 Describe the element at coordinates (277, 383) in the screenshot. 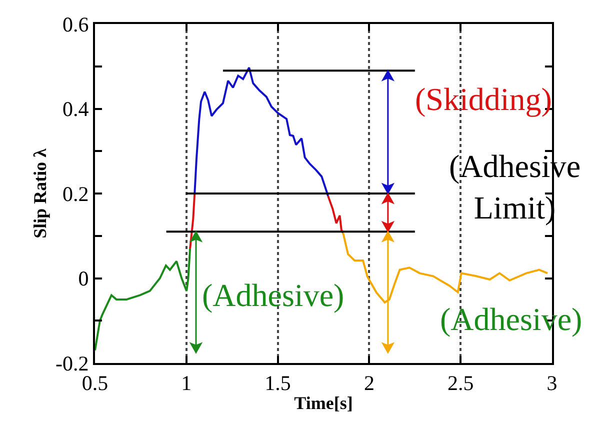

I see `x-tick-label: 1.5` at that location.